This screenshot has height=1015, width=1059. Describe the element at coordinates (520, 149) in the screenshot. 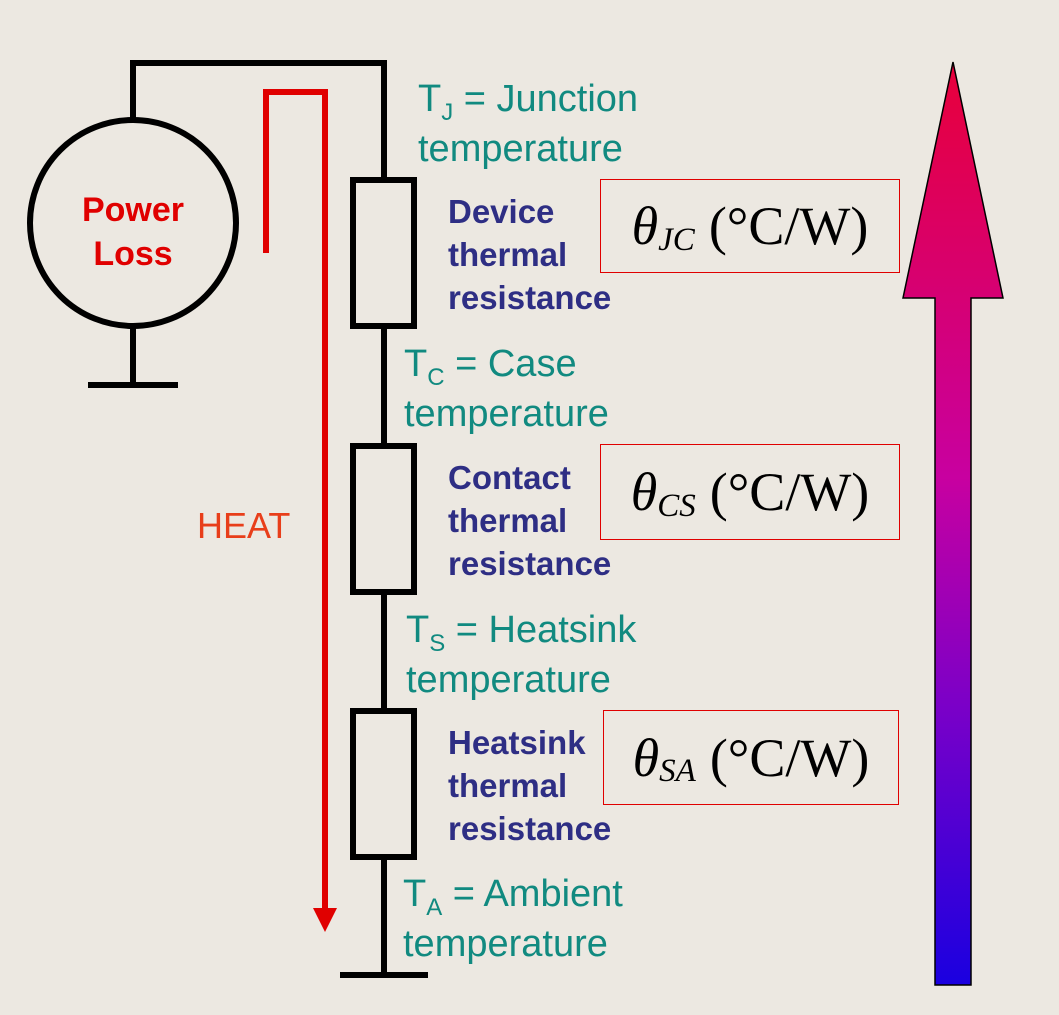

I see `junction-temperature-label-line2: temperature` at that location.